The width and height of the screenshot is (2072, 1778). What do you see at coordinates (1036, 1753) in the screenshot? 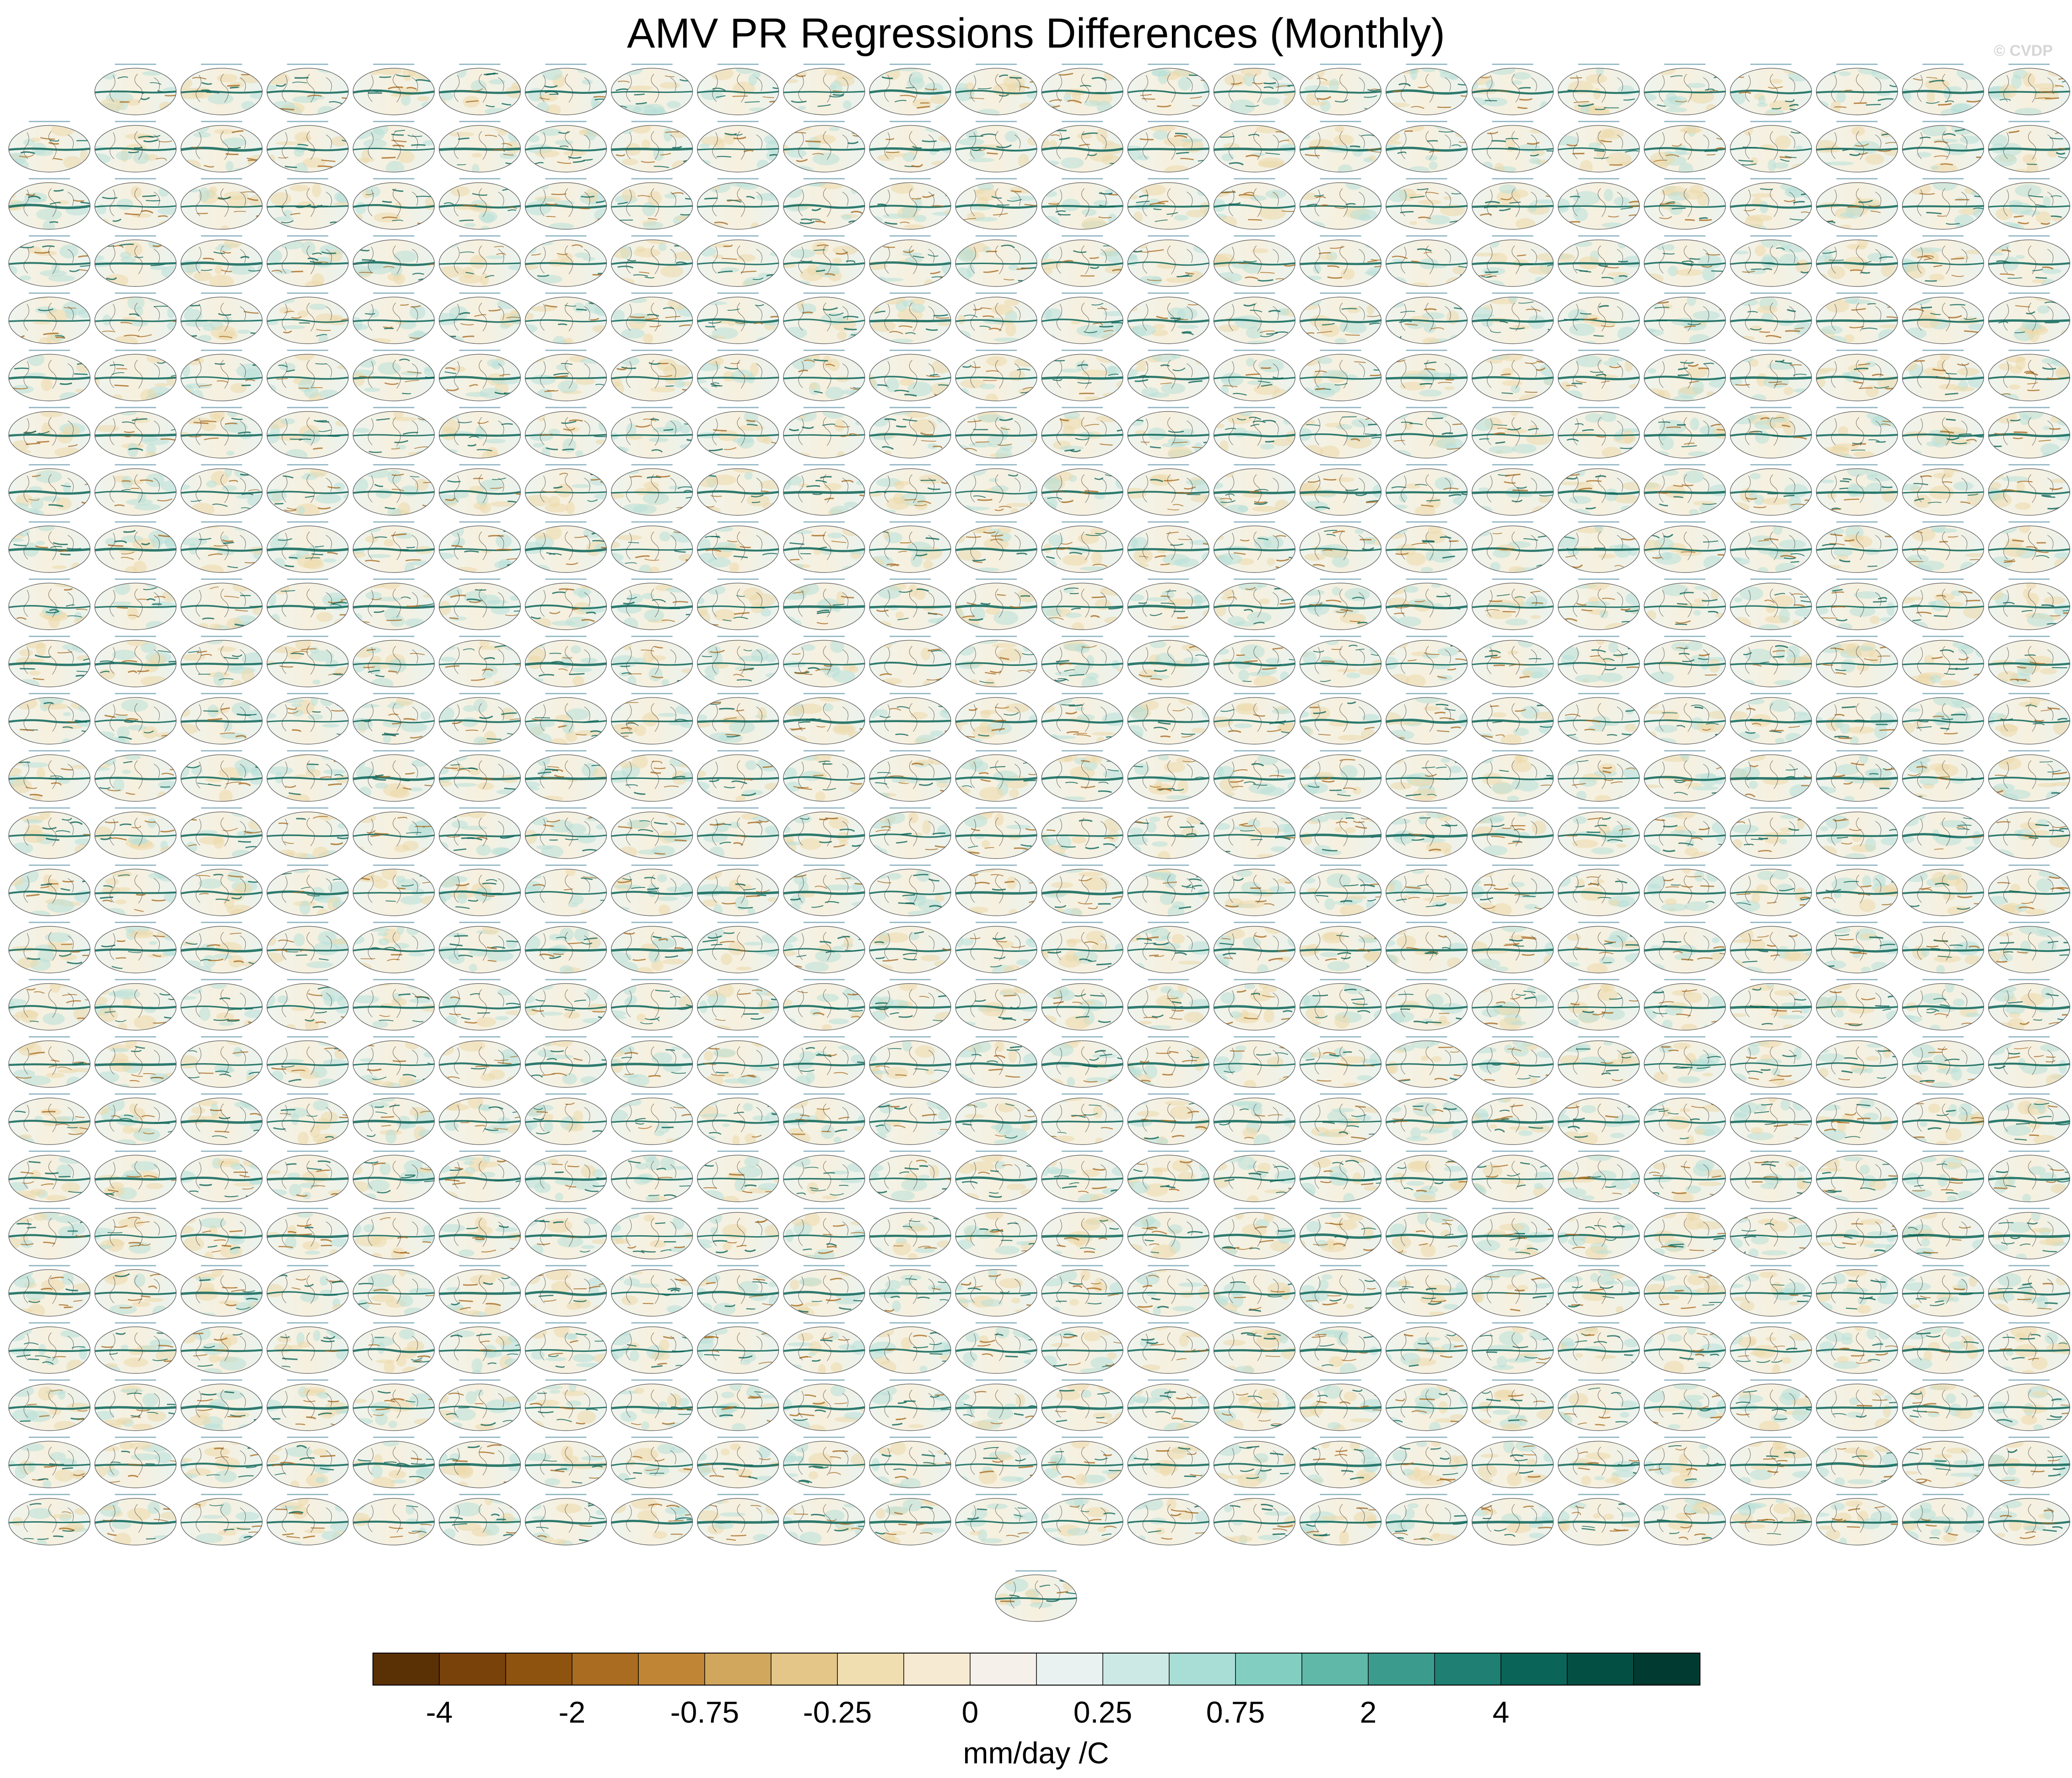
I see `colorbar-label: mm/day /C` at bounding box center [1036, 1753].